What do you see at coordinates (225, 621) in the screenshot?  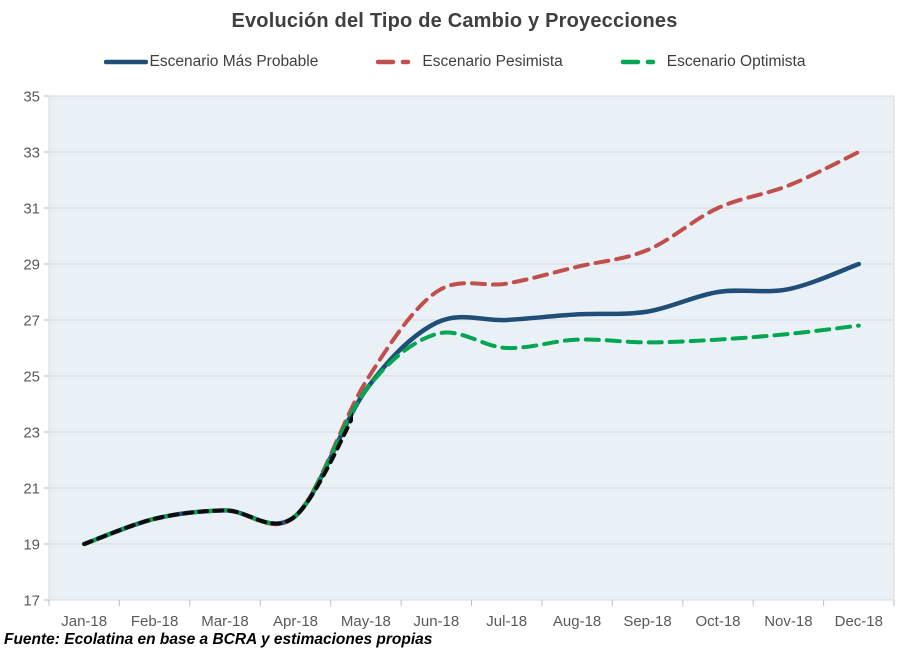 I see `x-axis-label: Mar-18` at bounding box center [225, 621].